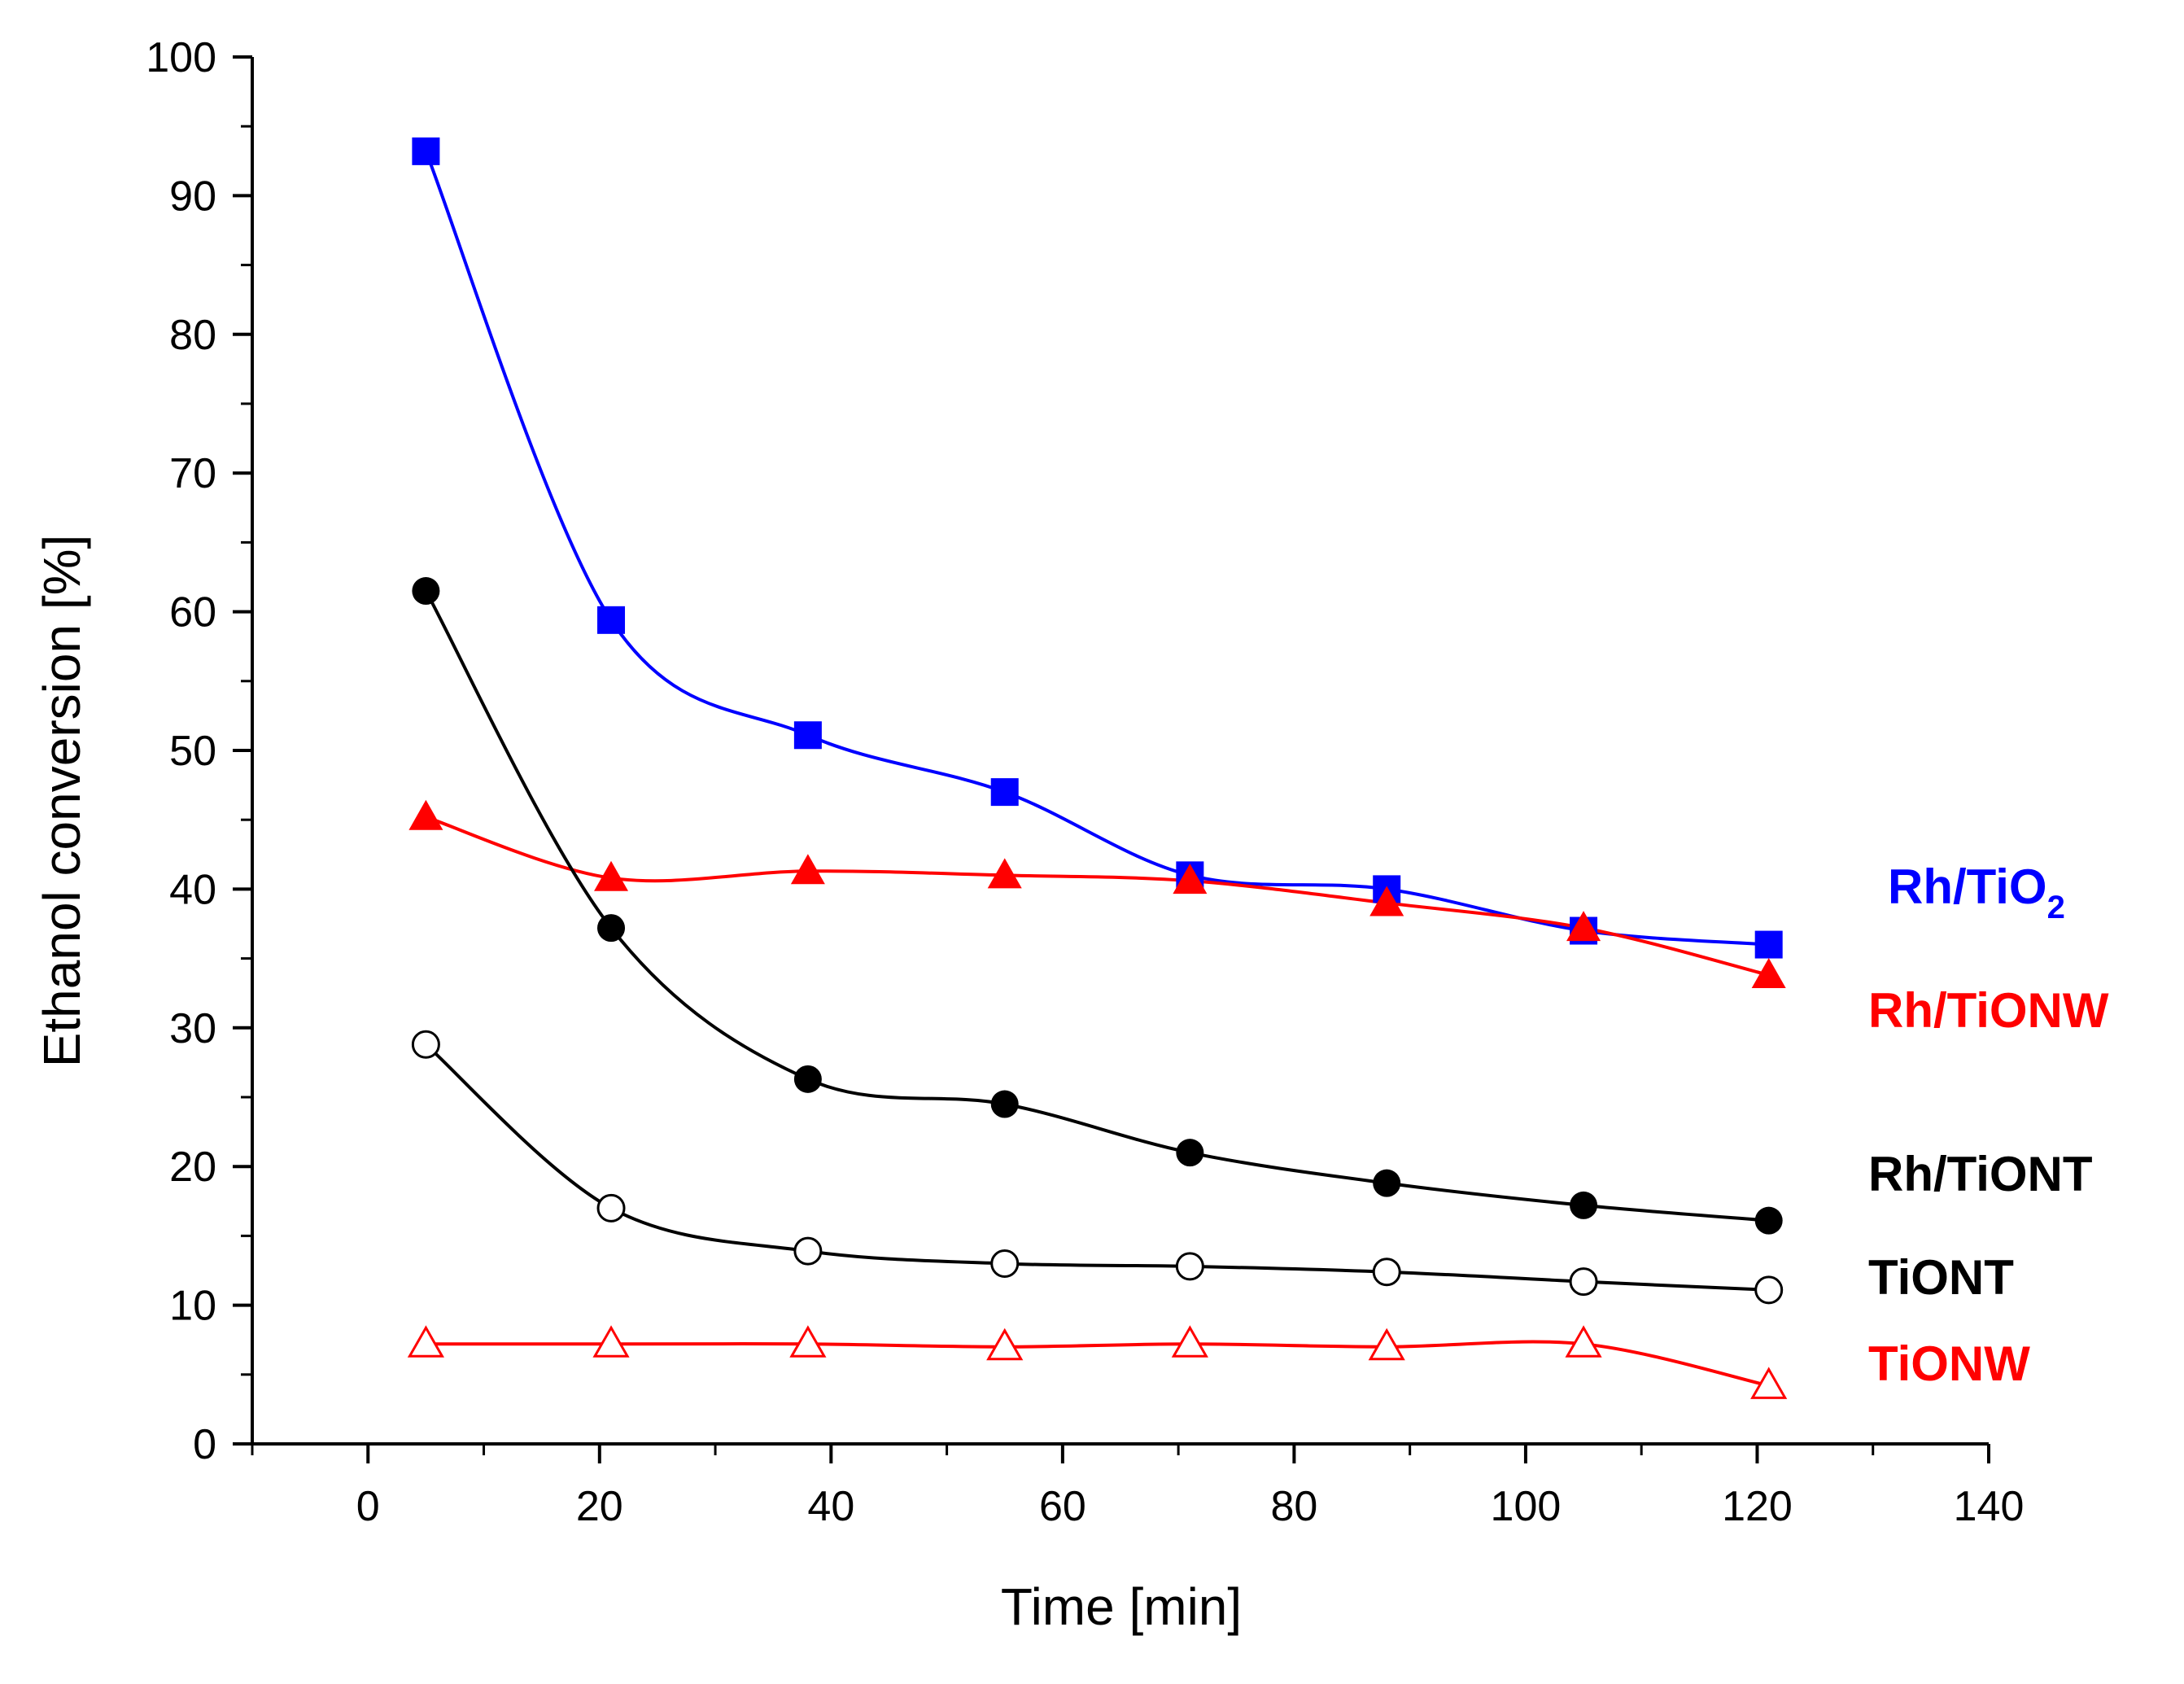  What do you see at coordinates (193, 196) in the screenshot?
I see `y-tick-label: 90` at bounding box center [193, 196].